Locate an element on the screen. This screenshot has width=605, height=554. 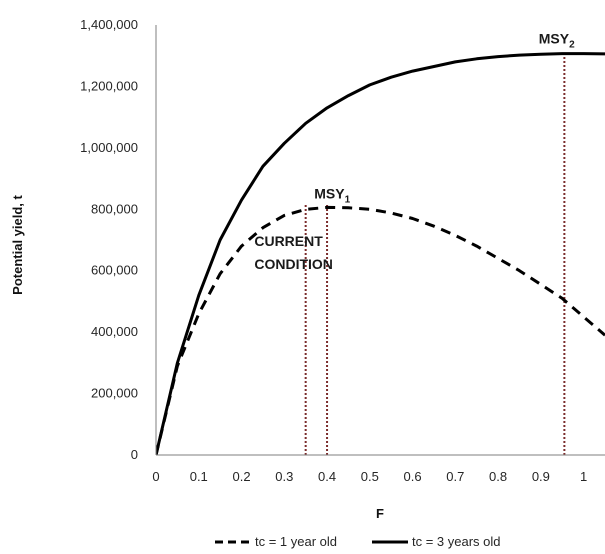
x-tick-label: 0.5 is located at coordinates (370, 476).